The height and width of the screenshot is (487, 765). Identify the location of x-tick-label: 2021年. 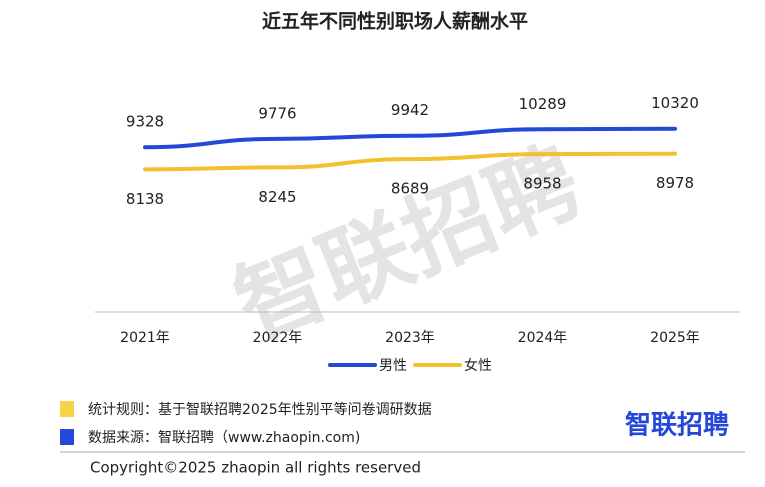
(145, 338).